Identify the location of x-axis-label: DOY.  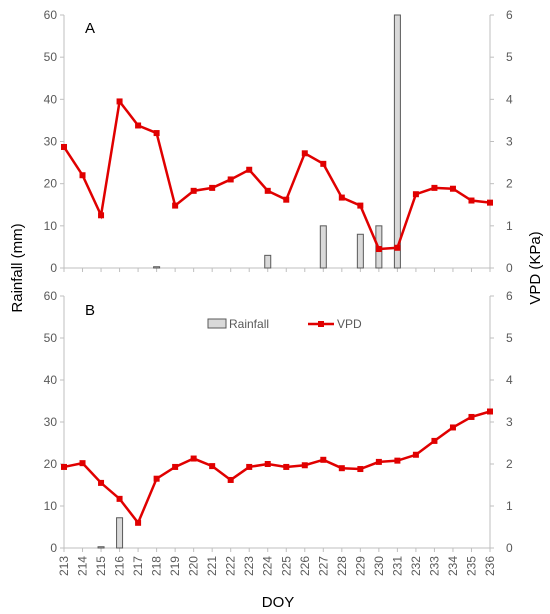
(278, 602).